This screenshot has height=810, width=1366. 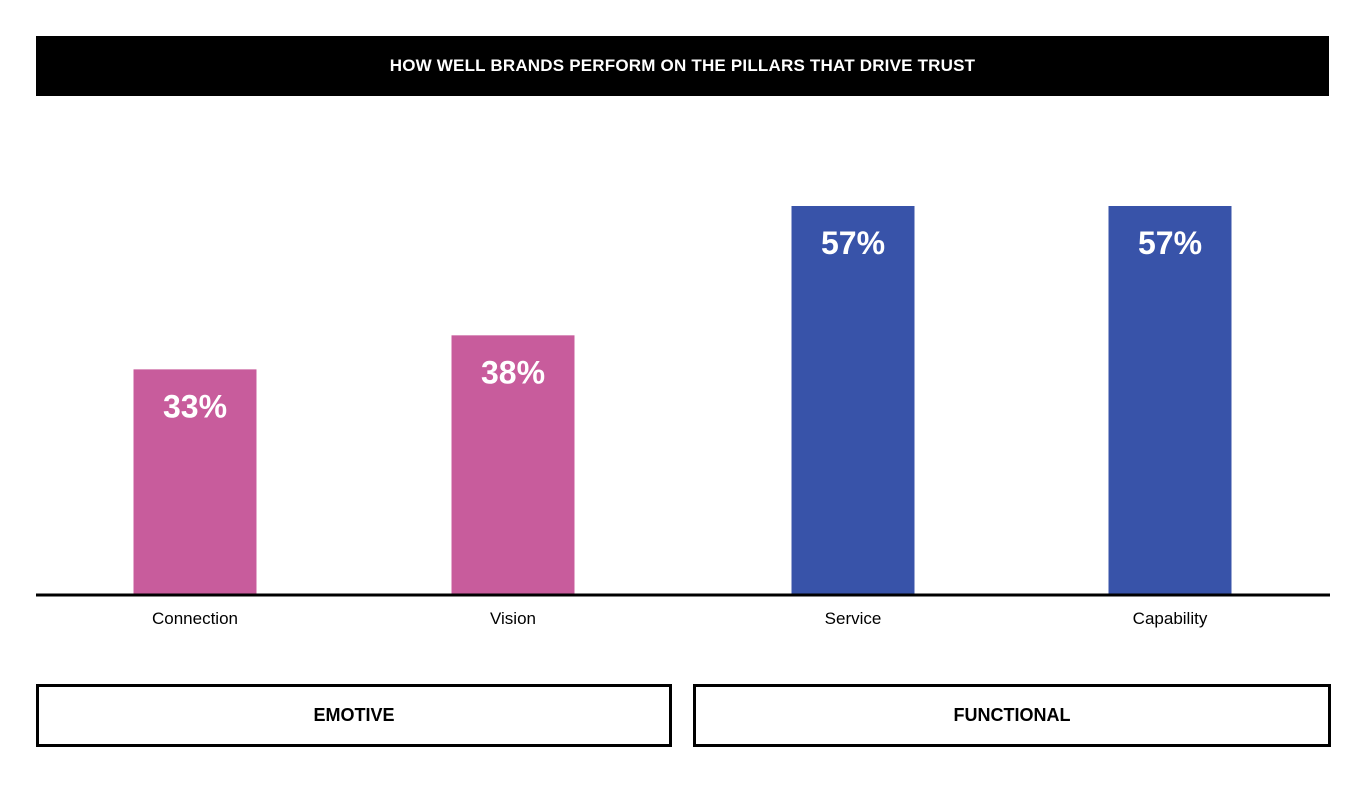 What do you see at coordinates (1170, 400) in the screenshot?
I see `bar-capability` at bounding box center [1170, 400].